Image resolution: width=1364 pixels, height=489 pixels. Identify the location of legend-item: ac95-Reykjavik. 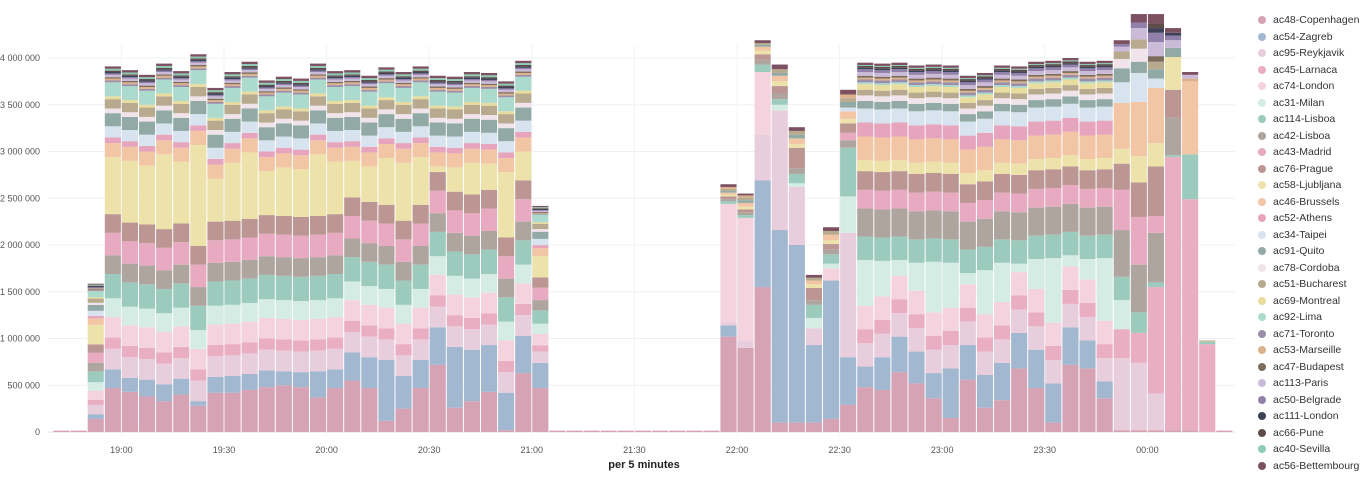
(1309, 53).